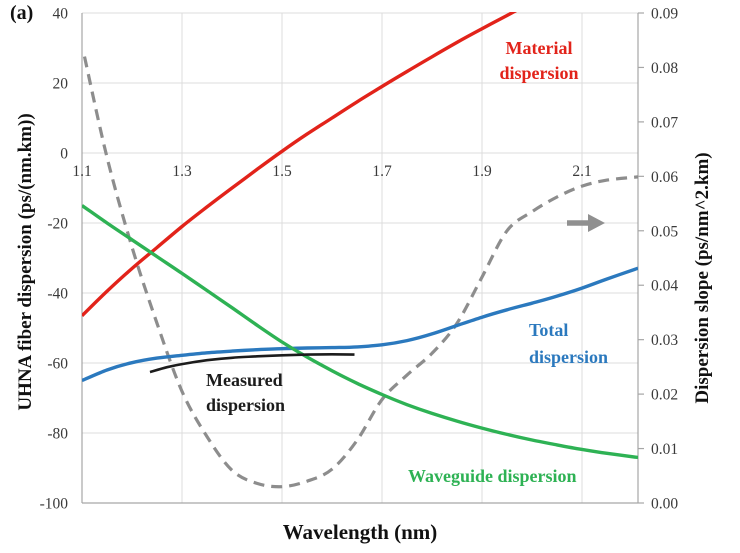 The height and width of the screenshot is (553, 740). I want to click on right-axis-tick-label: 0.03, so click(664, 340).